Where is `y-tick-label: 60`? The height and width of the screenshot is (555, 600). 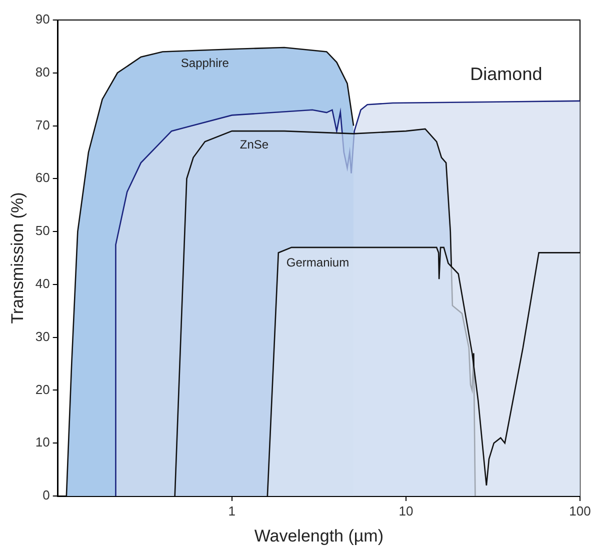
y-tick-label: 60 is located at coordinates (42, 178).